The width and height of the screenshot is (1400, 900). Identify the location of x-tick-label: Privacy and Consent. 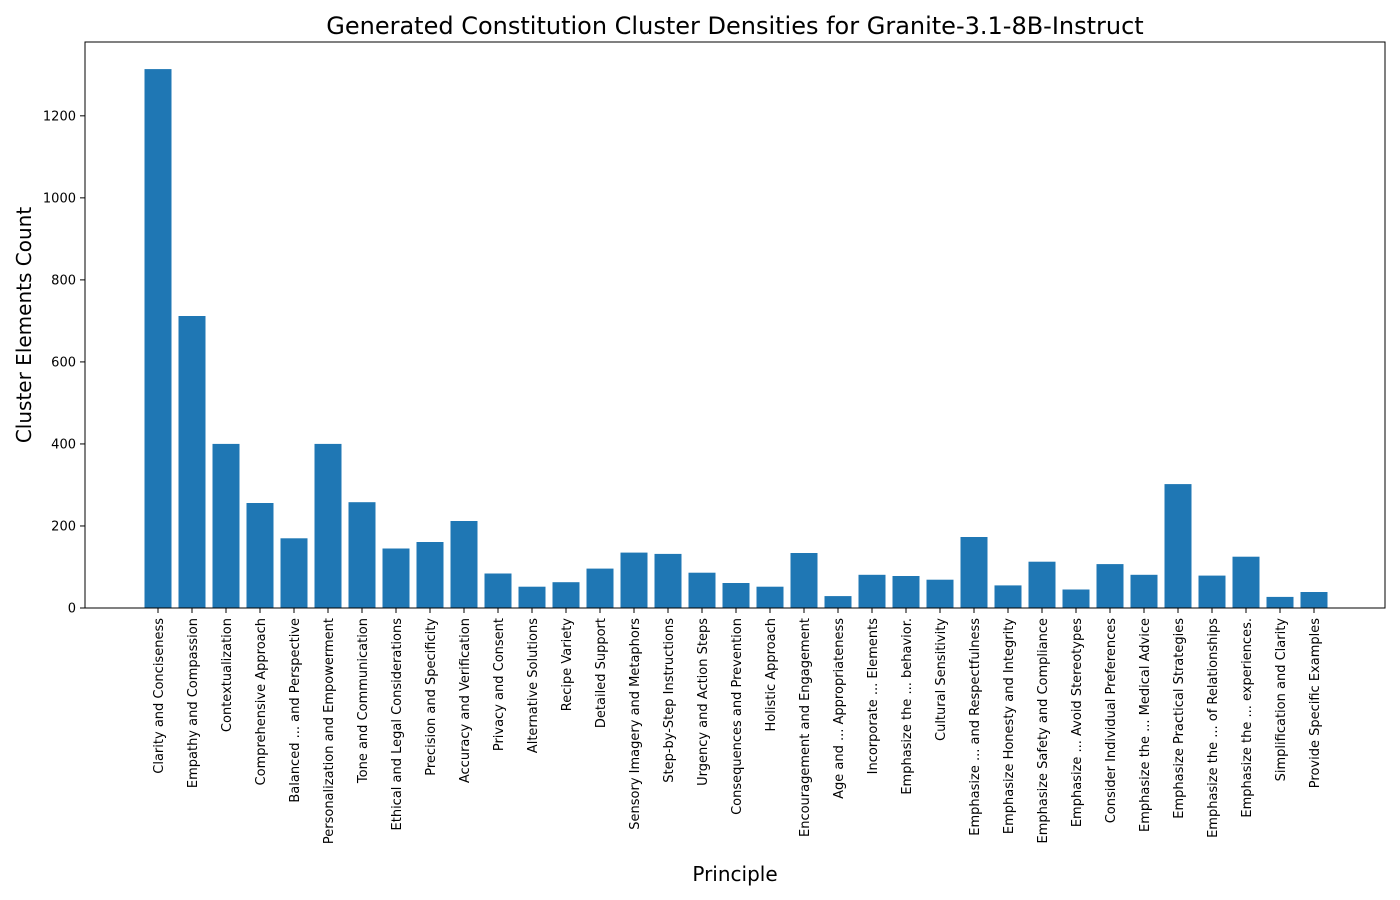
(499, 684).